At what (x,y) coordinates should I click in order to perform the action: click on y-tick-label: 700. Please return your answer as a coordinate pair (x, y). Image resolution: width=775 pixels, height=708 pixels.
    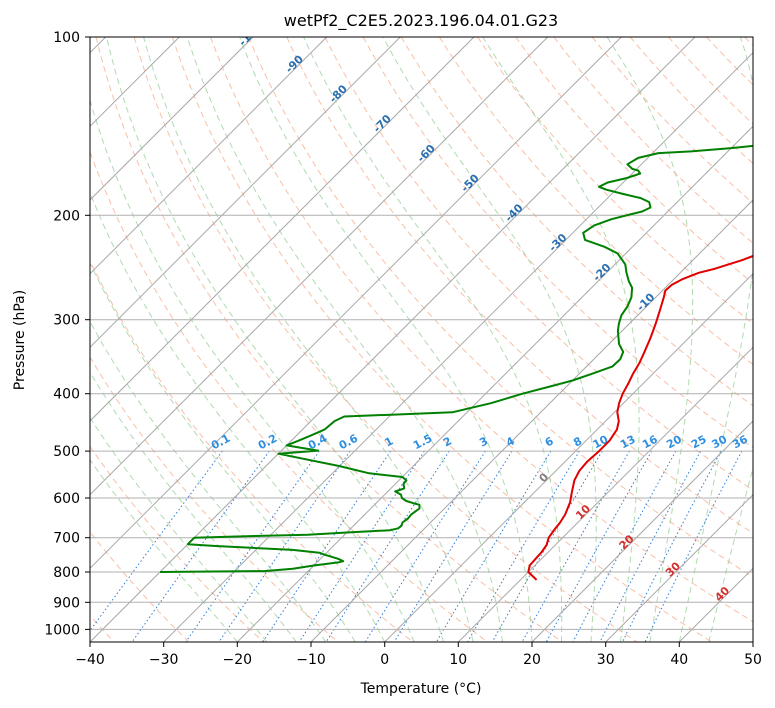
    Looking at the image, I should click on (66, 539).